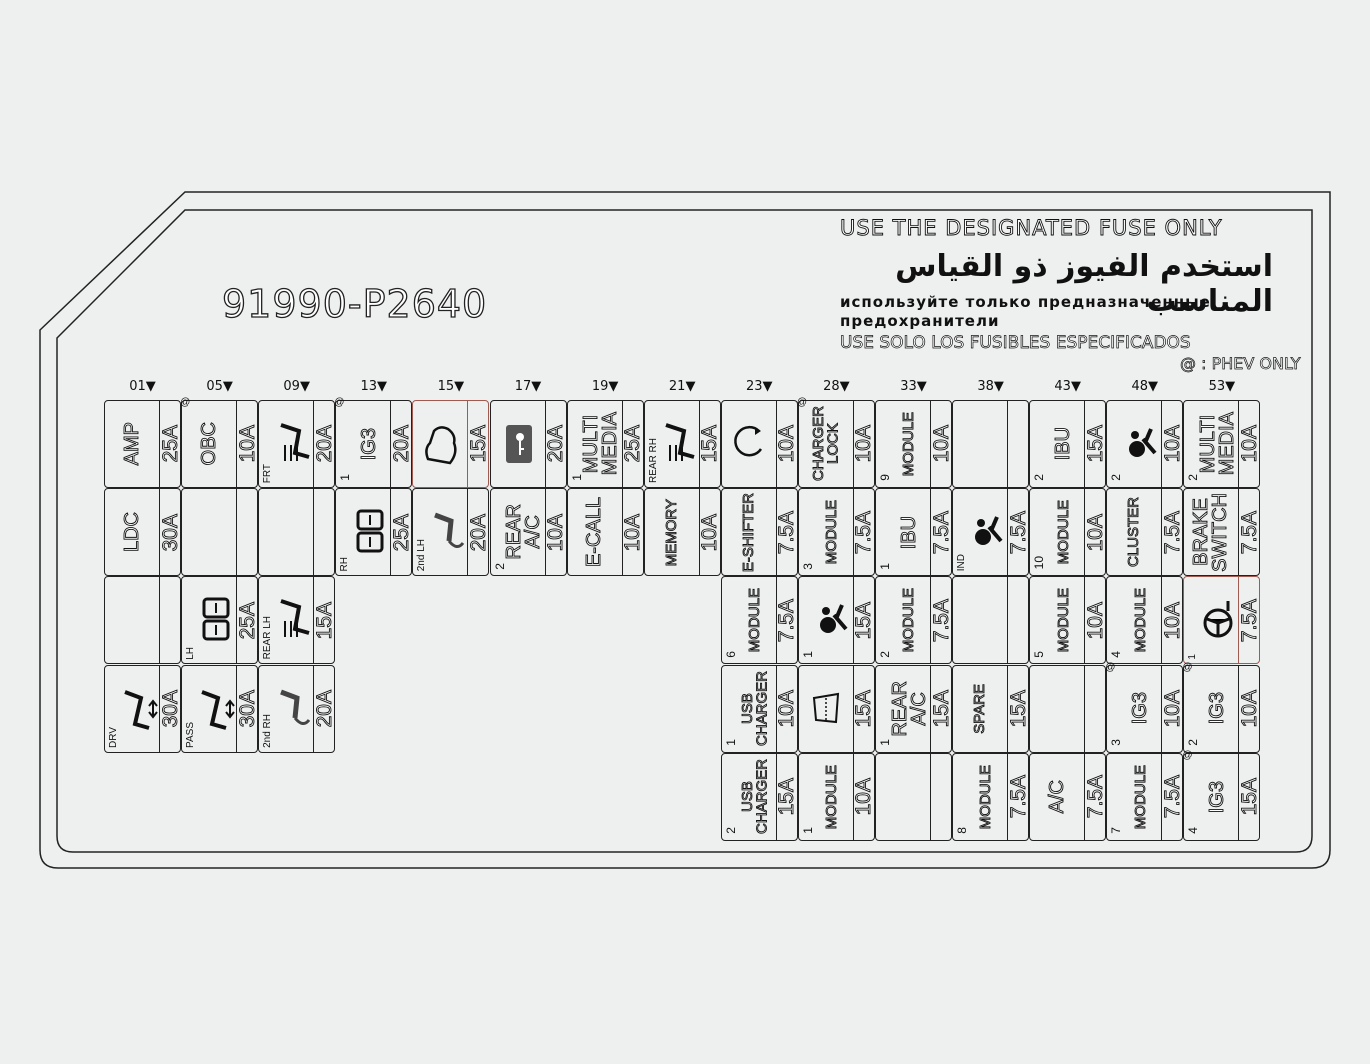 The width and height of the screenshot is (1370, 1064). What do you see at coordinates (140, 709) in the screenshot?
I see `power-seat-icon` at bounding box center [140, 709].